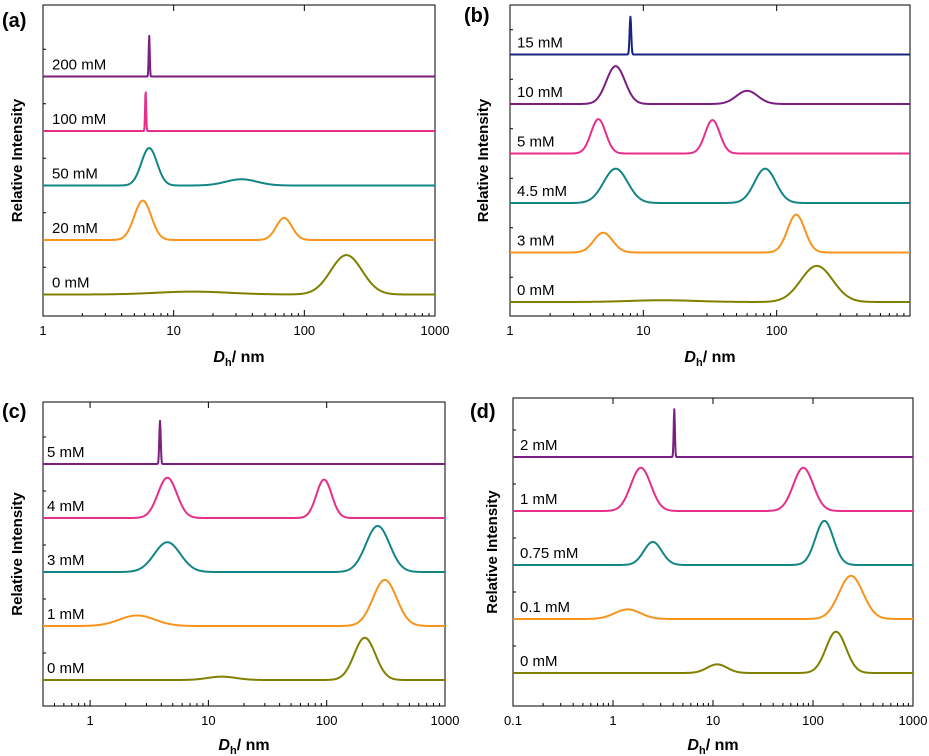  What do you see at coordinates (14, 21) in the screenshot?
I see `panel-label: (a)` at bounding box center [14, 21].